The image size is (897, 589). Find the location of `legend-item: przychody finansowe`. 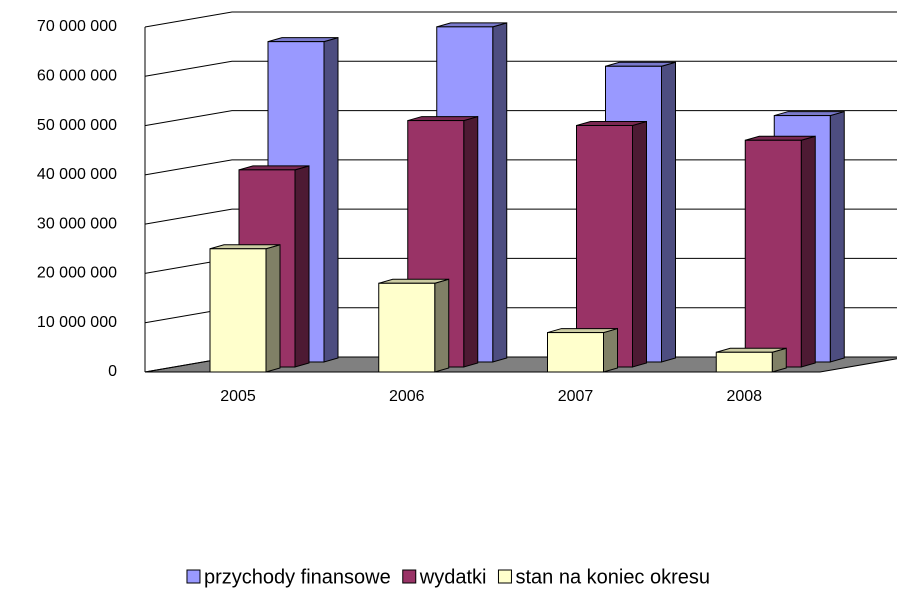

legend-item: przychody finansowe is located at coordinates (288, 577).